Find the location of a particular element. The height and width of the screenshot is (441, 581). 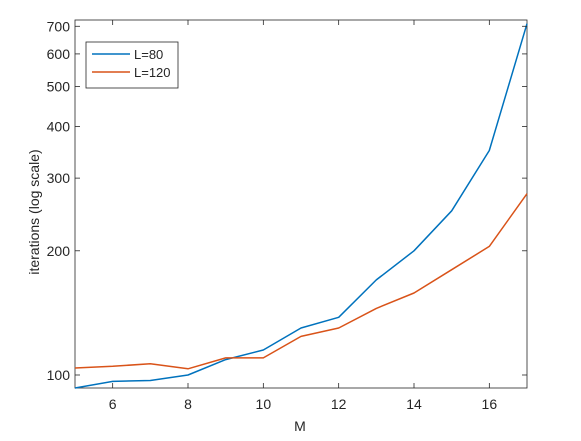

y-tick-label: 600 is located at coordinates (59, 54).